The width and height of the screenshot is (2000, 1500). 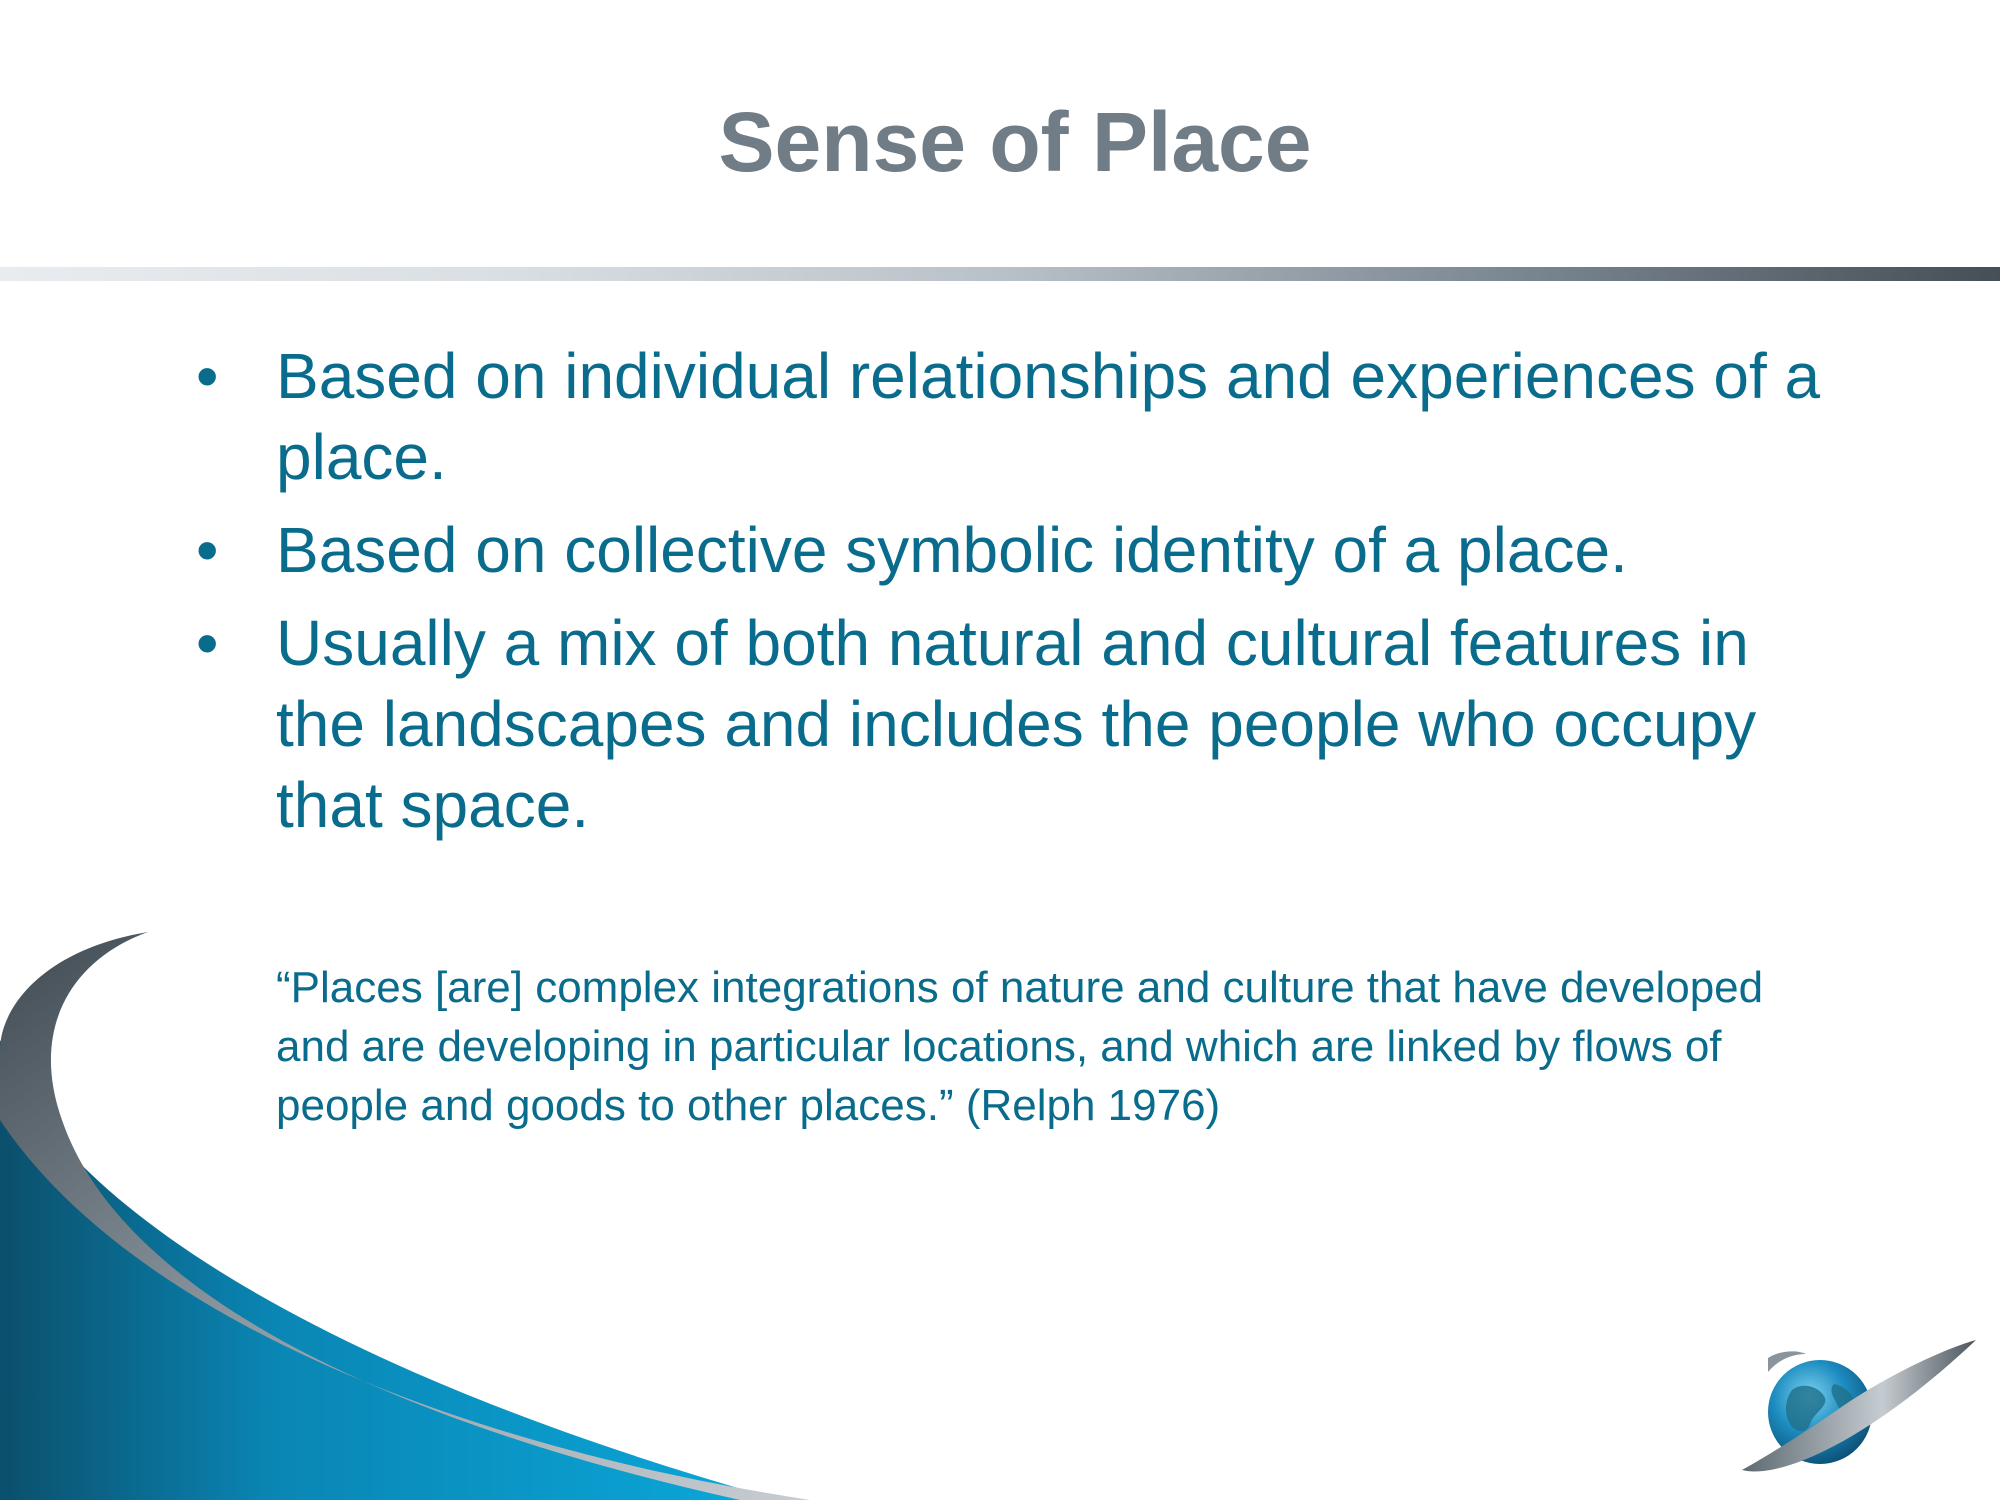 What do you see at coordinates (1859, 1406) in the screenshot?
I see `globe-logo-icon` at bounding box center [1859, 1406].